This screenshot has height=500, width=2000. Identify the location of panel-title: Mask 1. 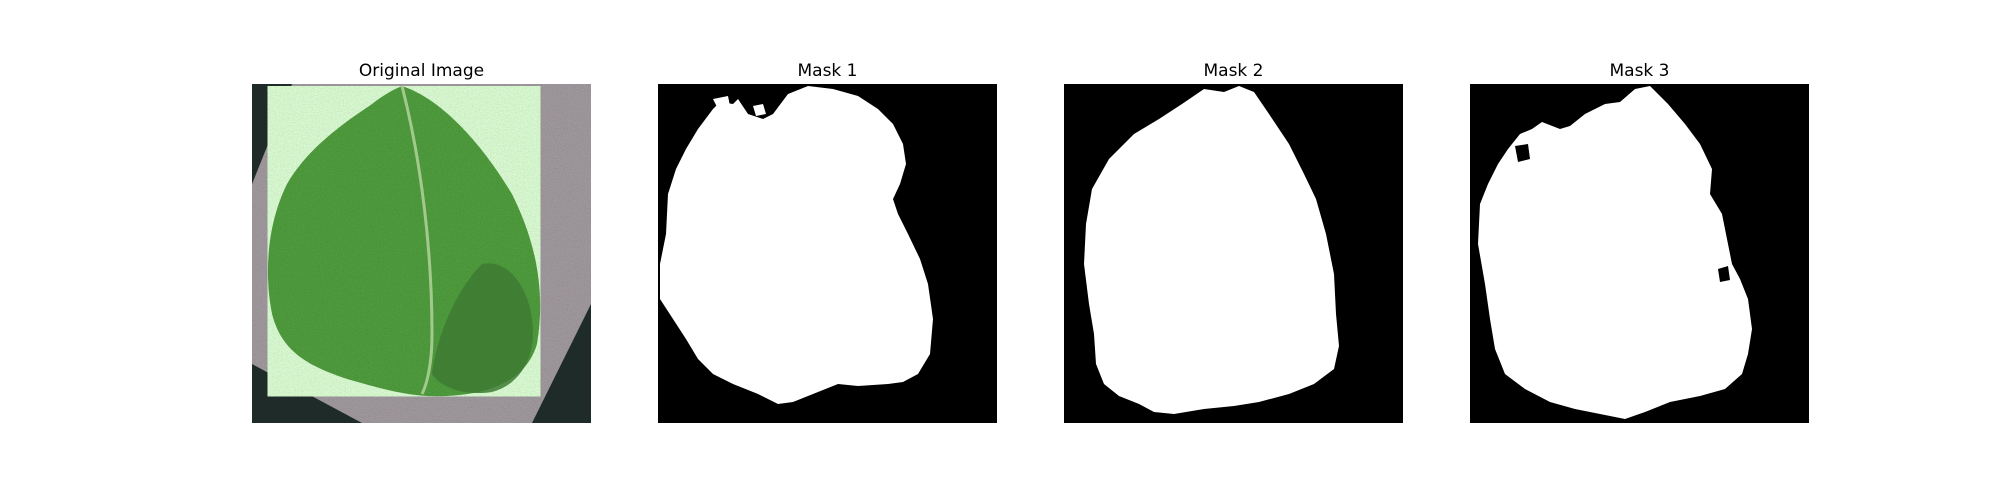
(827, 71).